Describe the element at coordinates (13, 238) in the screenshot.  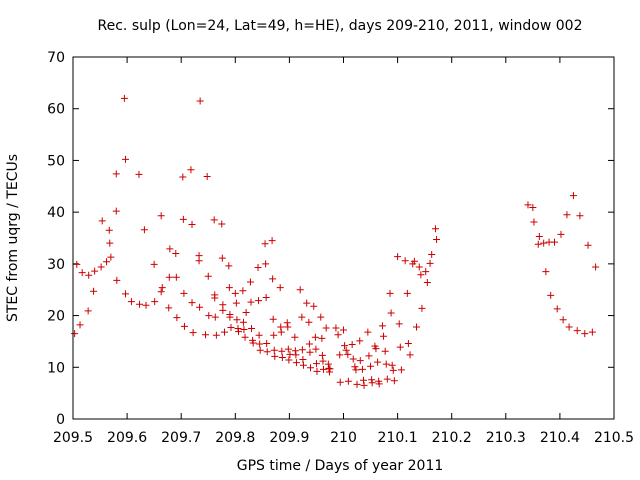
I see `y-axis-label: STEC from uqrg / TECUs` at that location.